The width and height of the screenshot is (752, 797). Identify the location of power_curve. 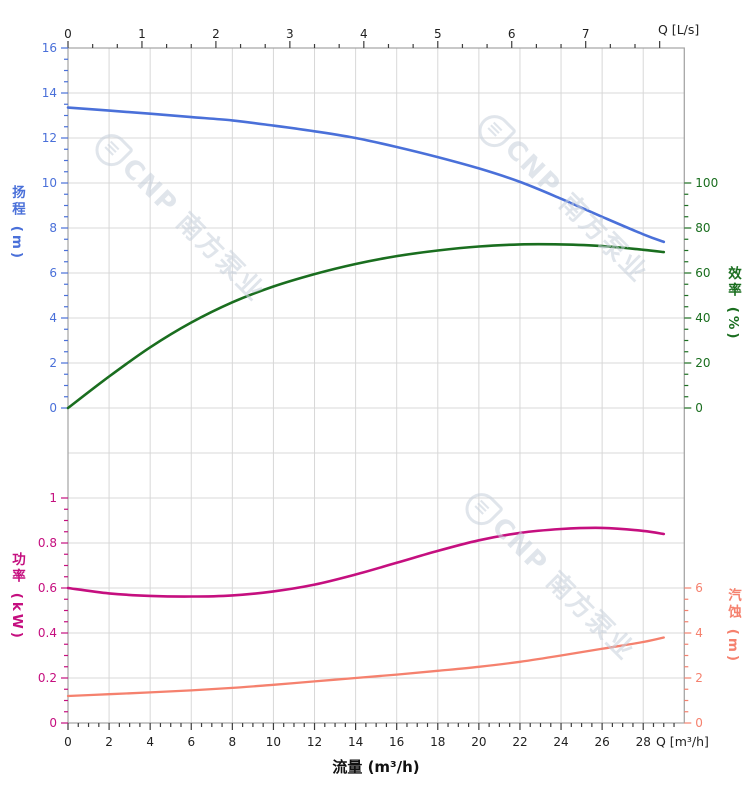
(366, 562).